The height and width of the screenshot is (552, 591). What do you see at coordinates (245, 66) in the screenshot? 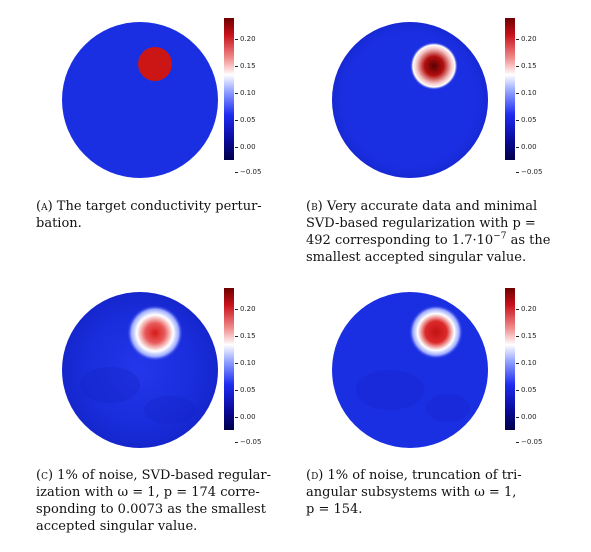
I see `panel-a-tick-1: 0.15` at bounding box center [245, 66].